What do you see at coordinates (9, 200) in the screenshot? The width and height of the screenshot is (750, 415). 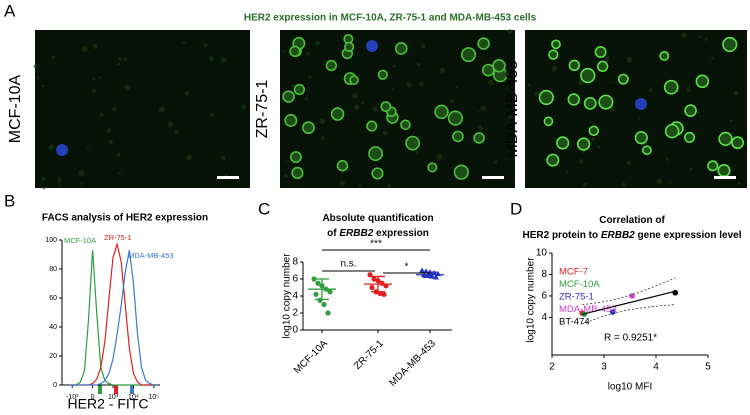 I see `panel-label: B` at bounding box center [9, 200].